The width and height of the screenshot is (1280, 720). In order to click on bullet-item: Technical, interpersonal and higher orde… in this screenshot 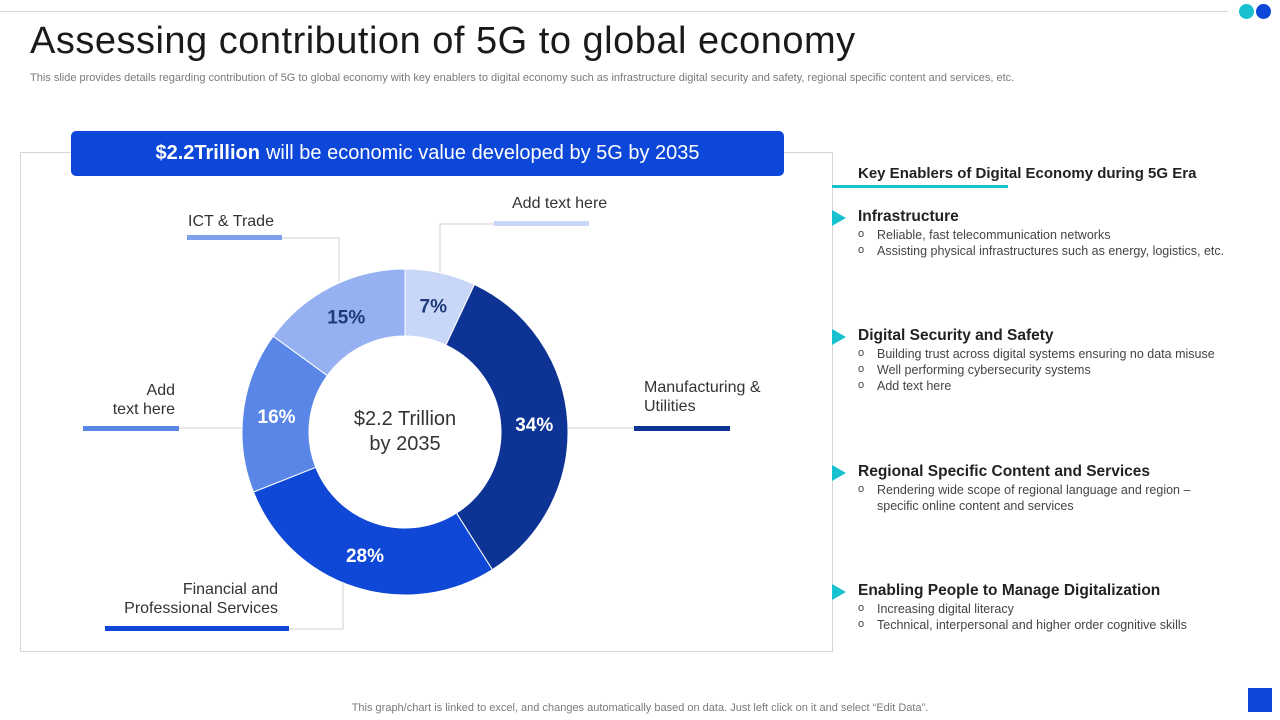, I will do `click(1063, 624)`.